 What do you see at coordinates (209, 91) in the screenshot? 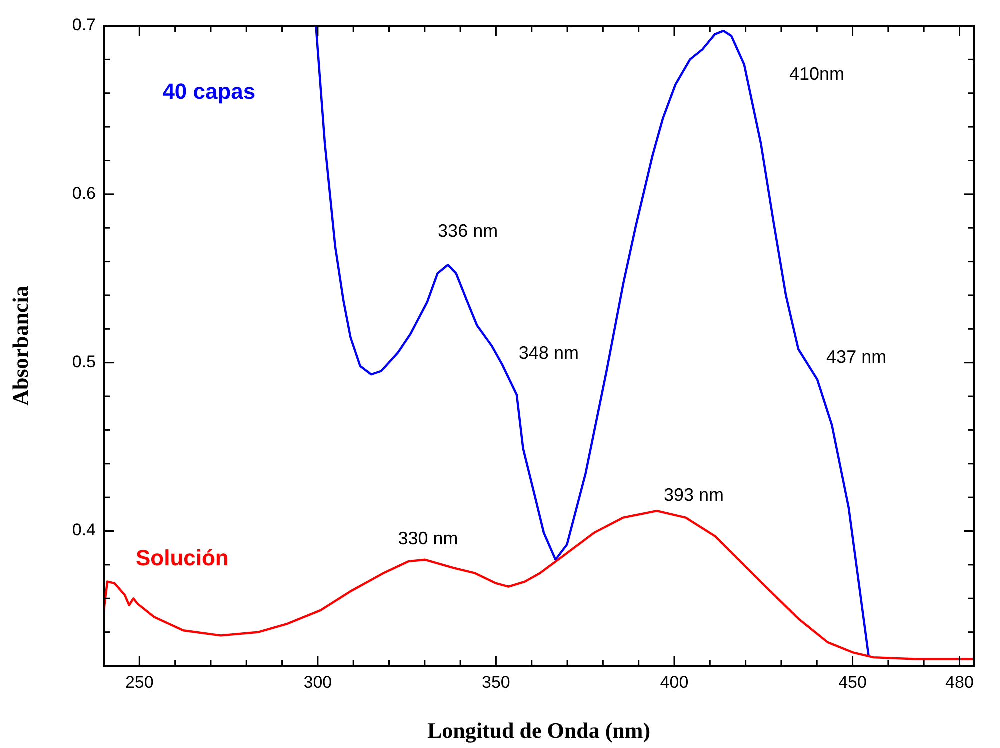
I see `text: 40 capas` at bounding box center [209, 91].